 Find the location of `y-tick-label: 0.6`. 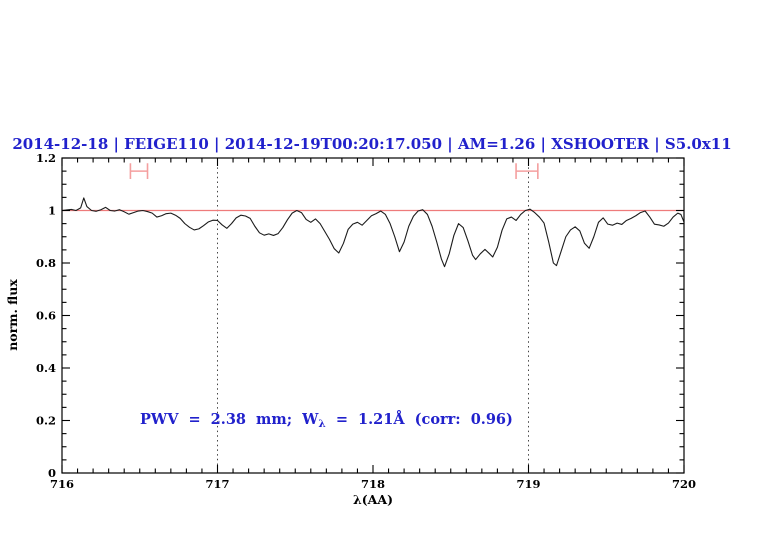

y-tick-label: 0.6 is located at coordinates (46, 316).